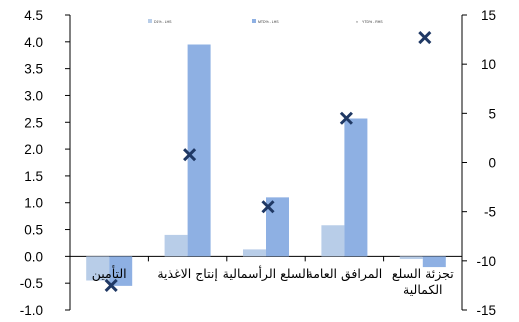 The height and width of the screenshot is (322, 519). Describe the element at coordinates (488, 15) in the screenshot. I see `right-tick-label: 15` at that location.